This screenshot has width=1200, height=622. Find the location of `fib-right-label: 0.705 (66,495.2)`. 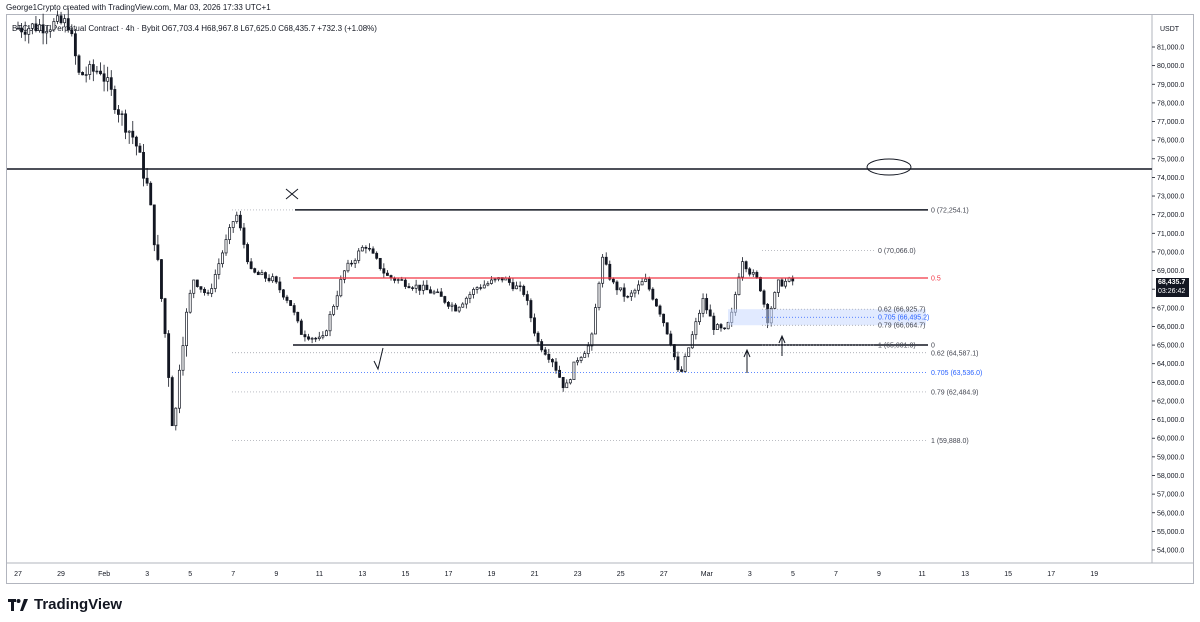

fib-right-label: 0.705 (66,495.2) is located at coordinates (903, 318).